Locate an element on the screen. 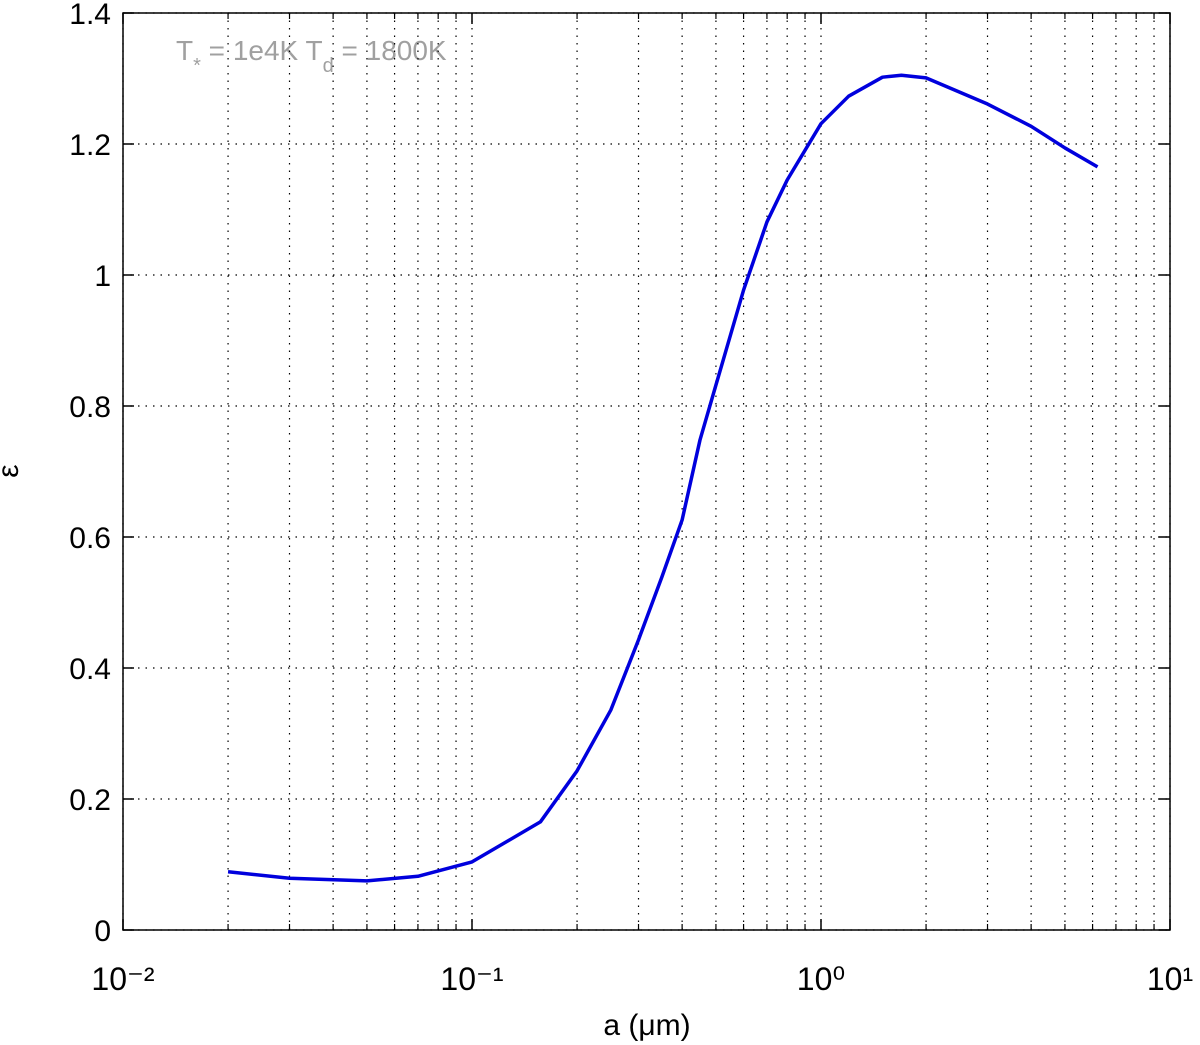 Image resolution: width=1200 pixels, height=1045 pixels. annotation-subscript: d is located at coordinates (328, 66).